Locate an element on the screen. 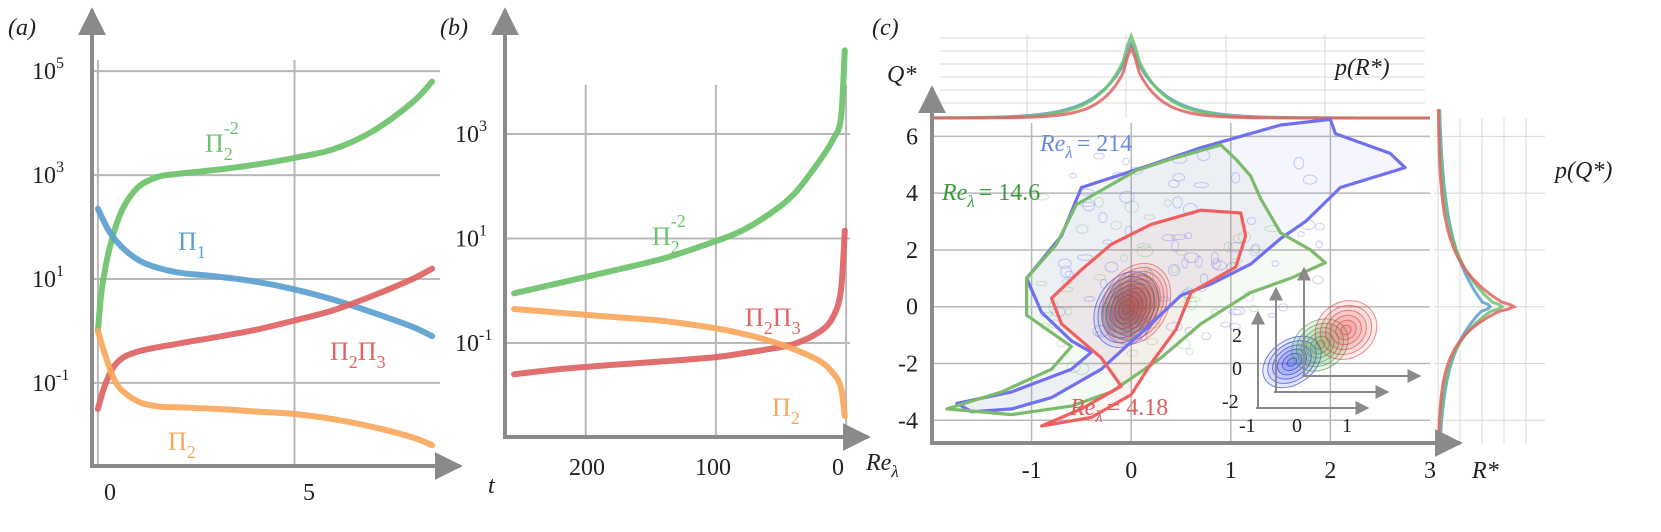  panel-a-y-tick: 10⁵ is located at coordinates (48, 70).